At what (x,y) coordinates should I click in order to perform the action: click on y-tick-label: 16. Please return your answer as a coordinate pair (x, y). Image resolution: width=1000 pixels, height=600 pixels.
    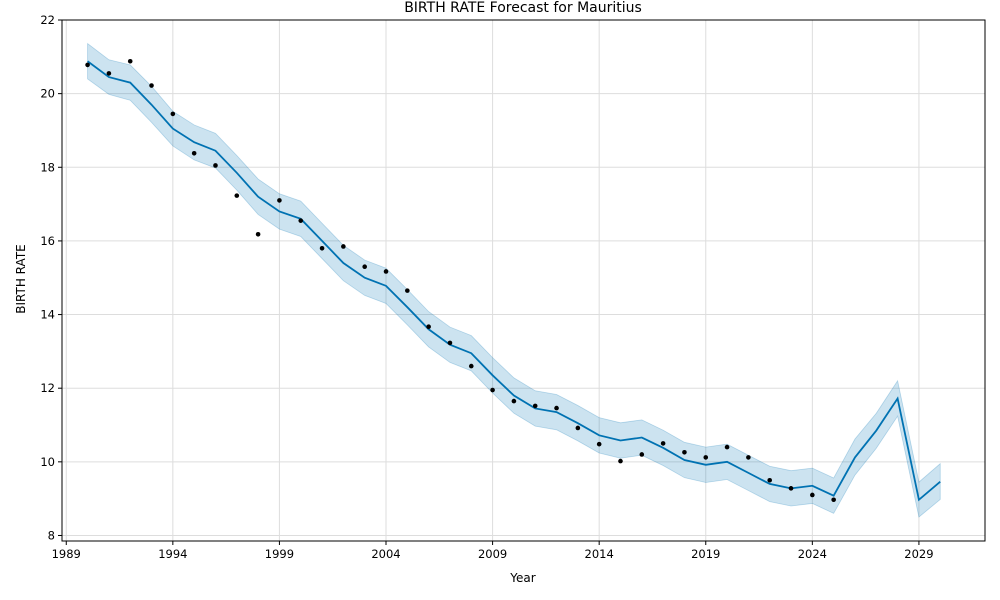
    Looking at the image, I should click on (47, 241).